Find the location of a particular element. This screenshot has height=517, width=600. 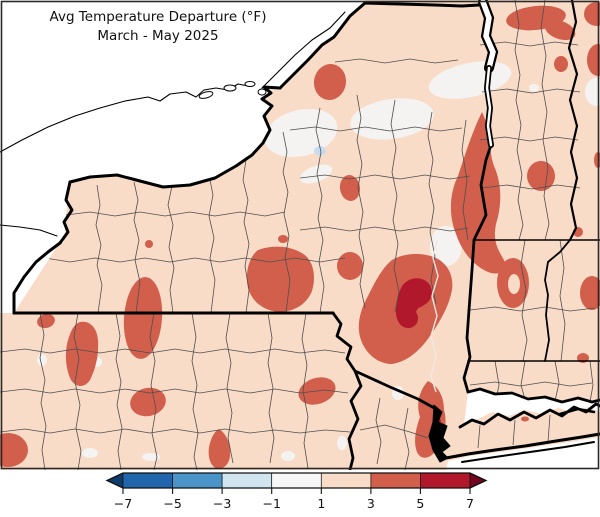

nyc-long-island-coast is located at coordinates (514, 425).